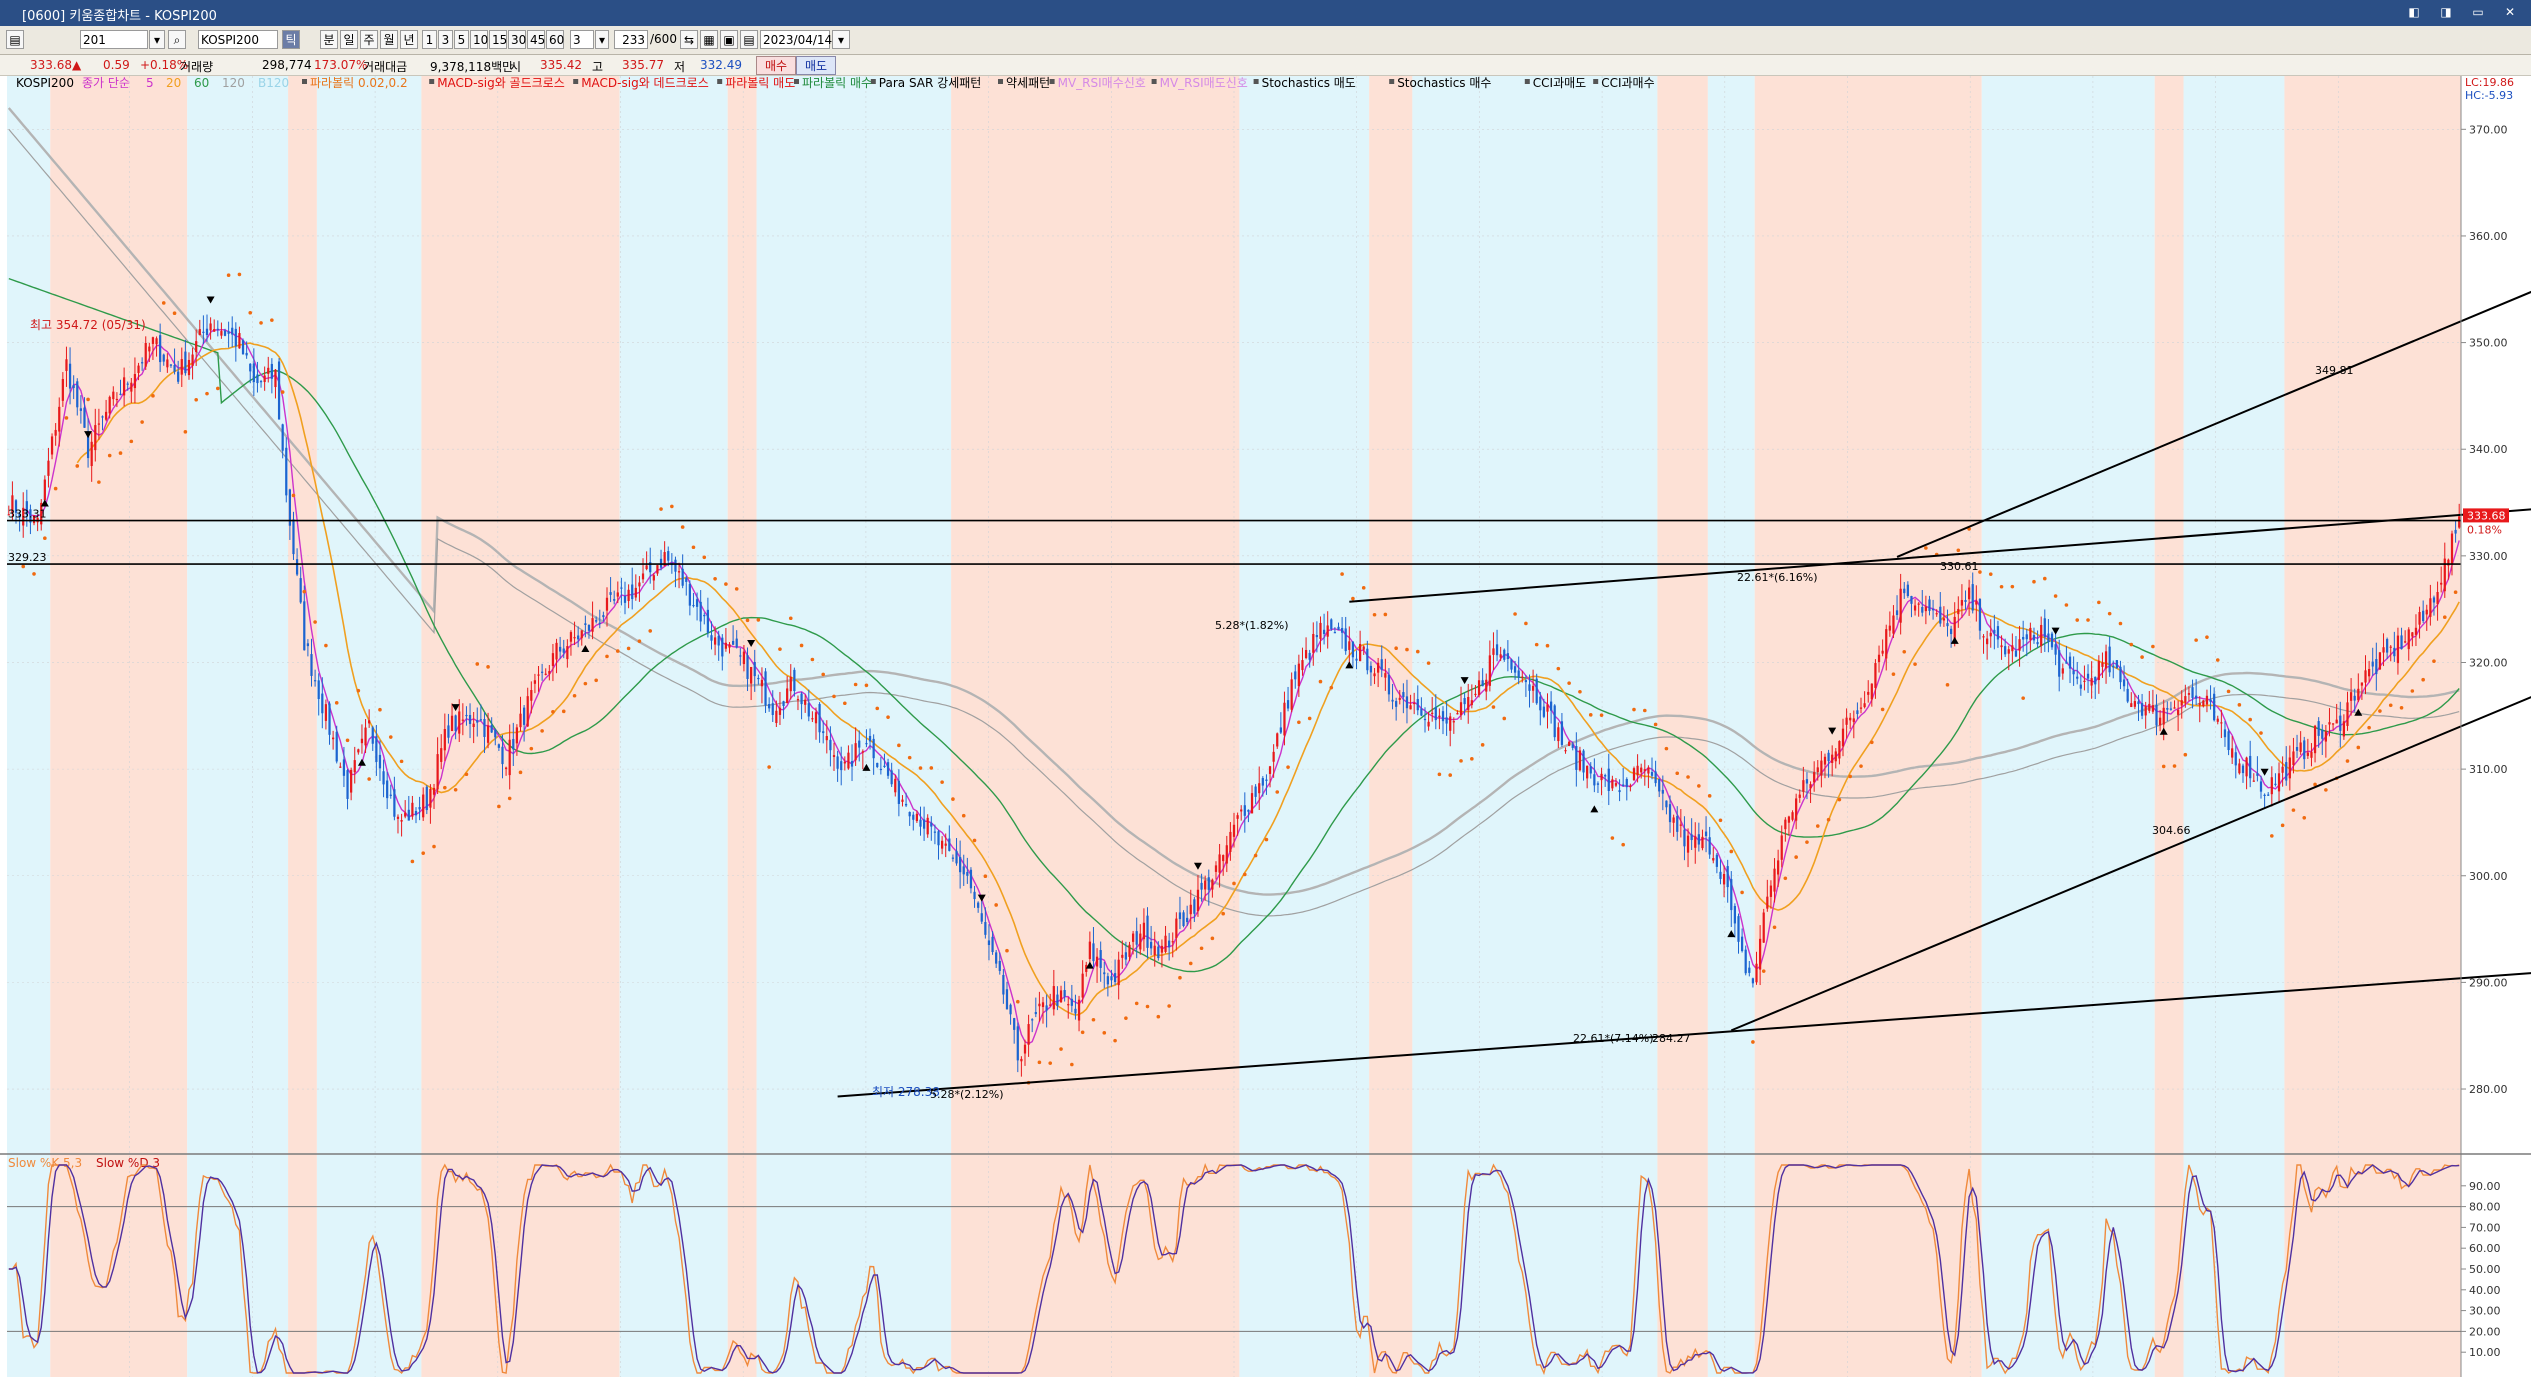 The width and height of the screenshot is (2531, 1379). I want to click on period-minute: 분, so click(329, 39).